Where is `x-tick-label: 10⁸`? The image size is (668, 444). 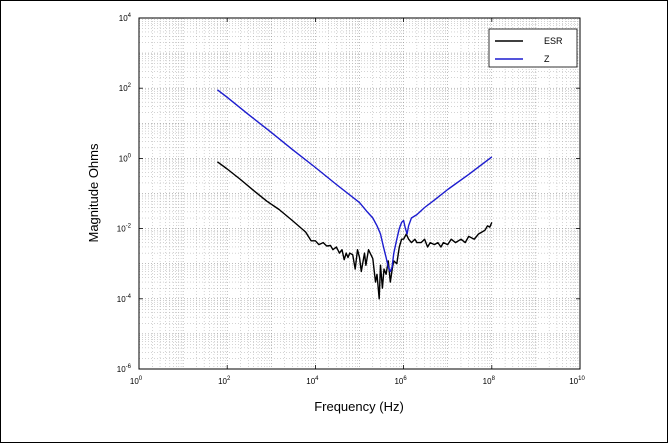
x-tick-label: 10⁸ is located at coordinates (489, 381).